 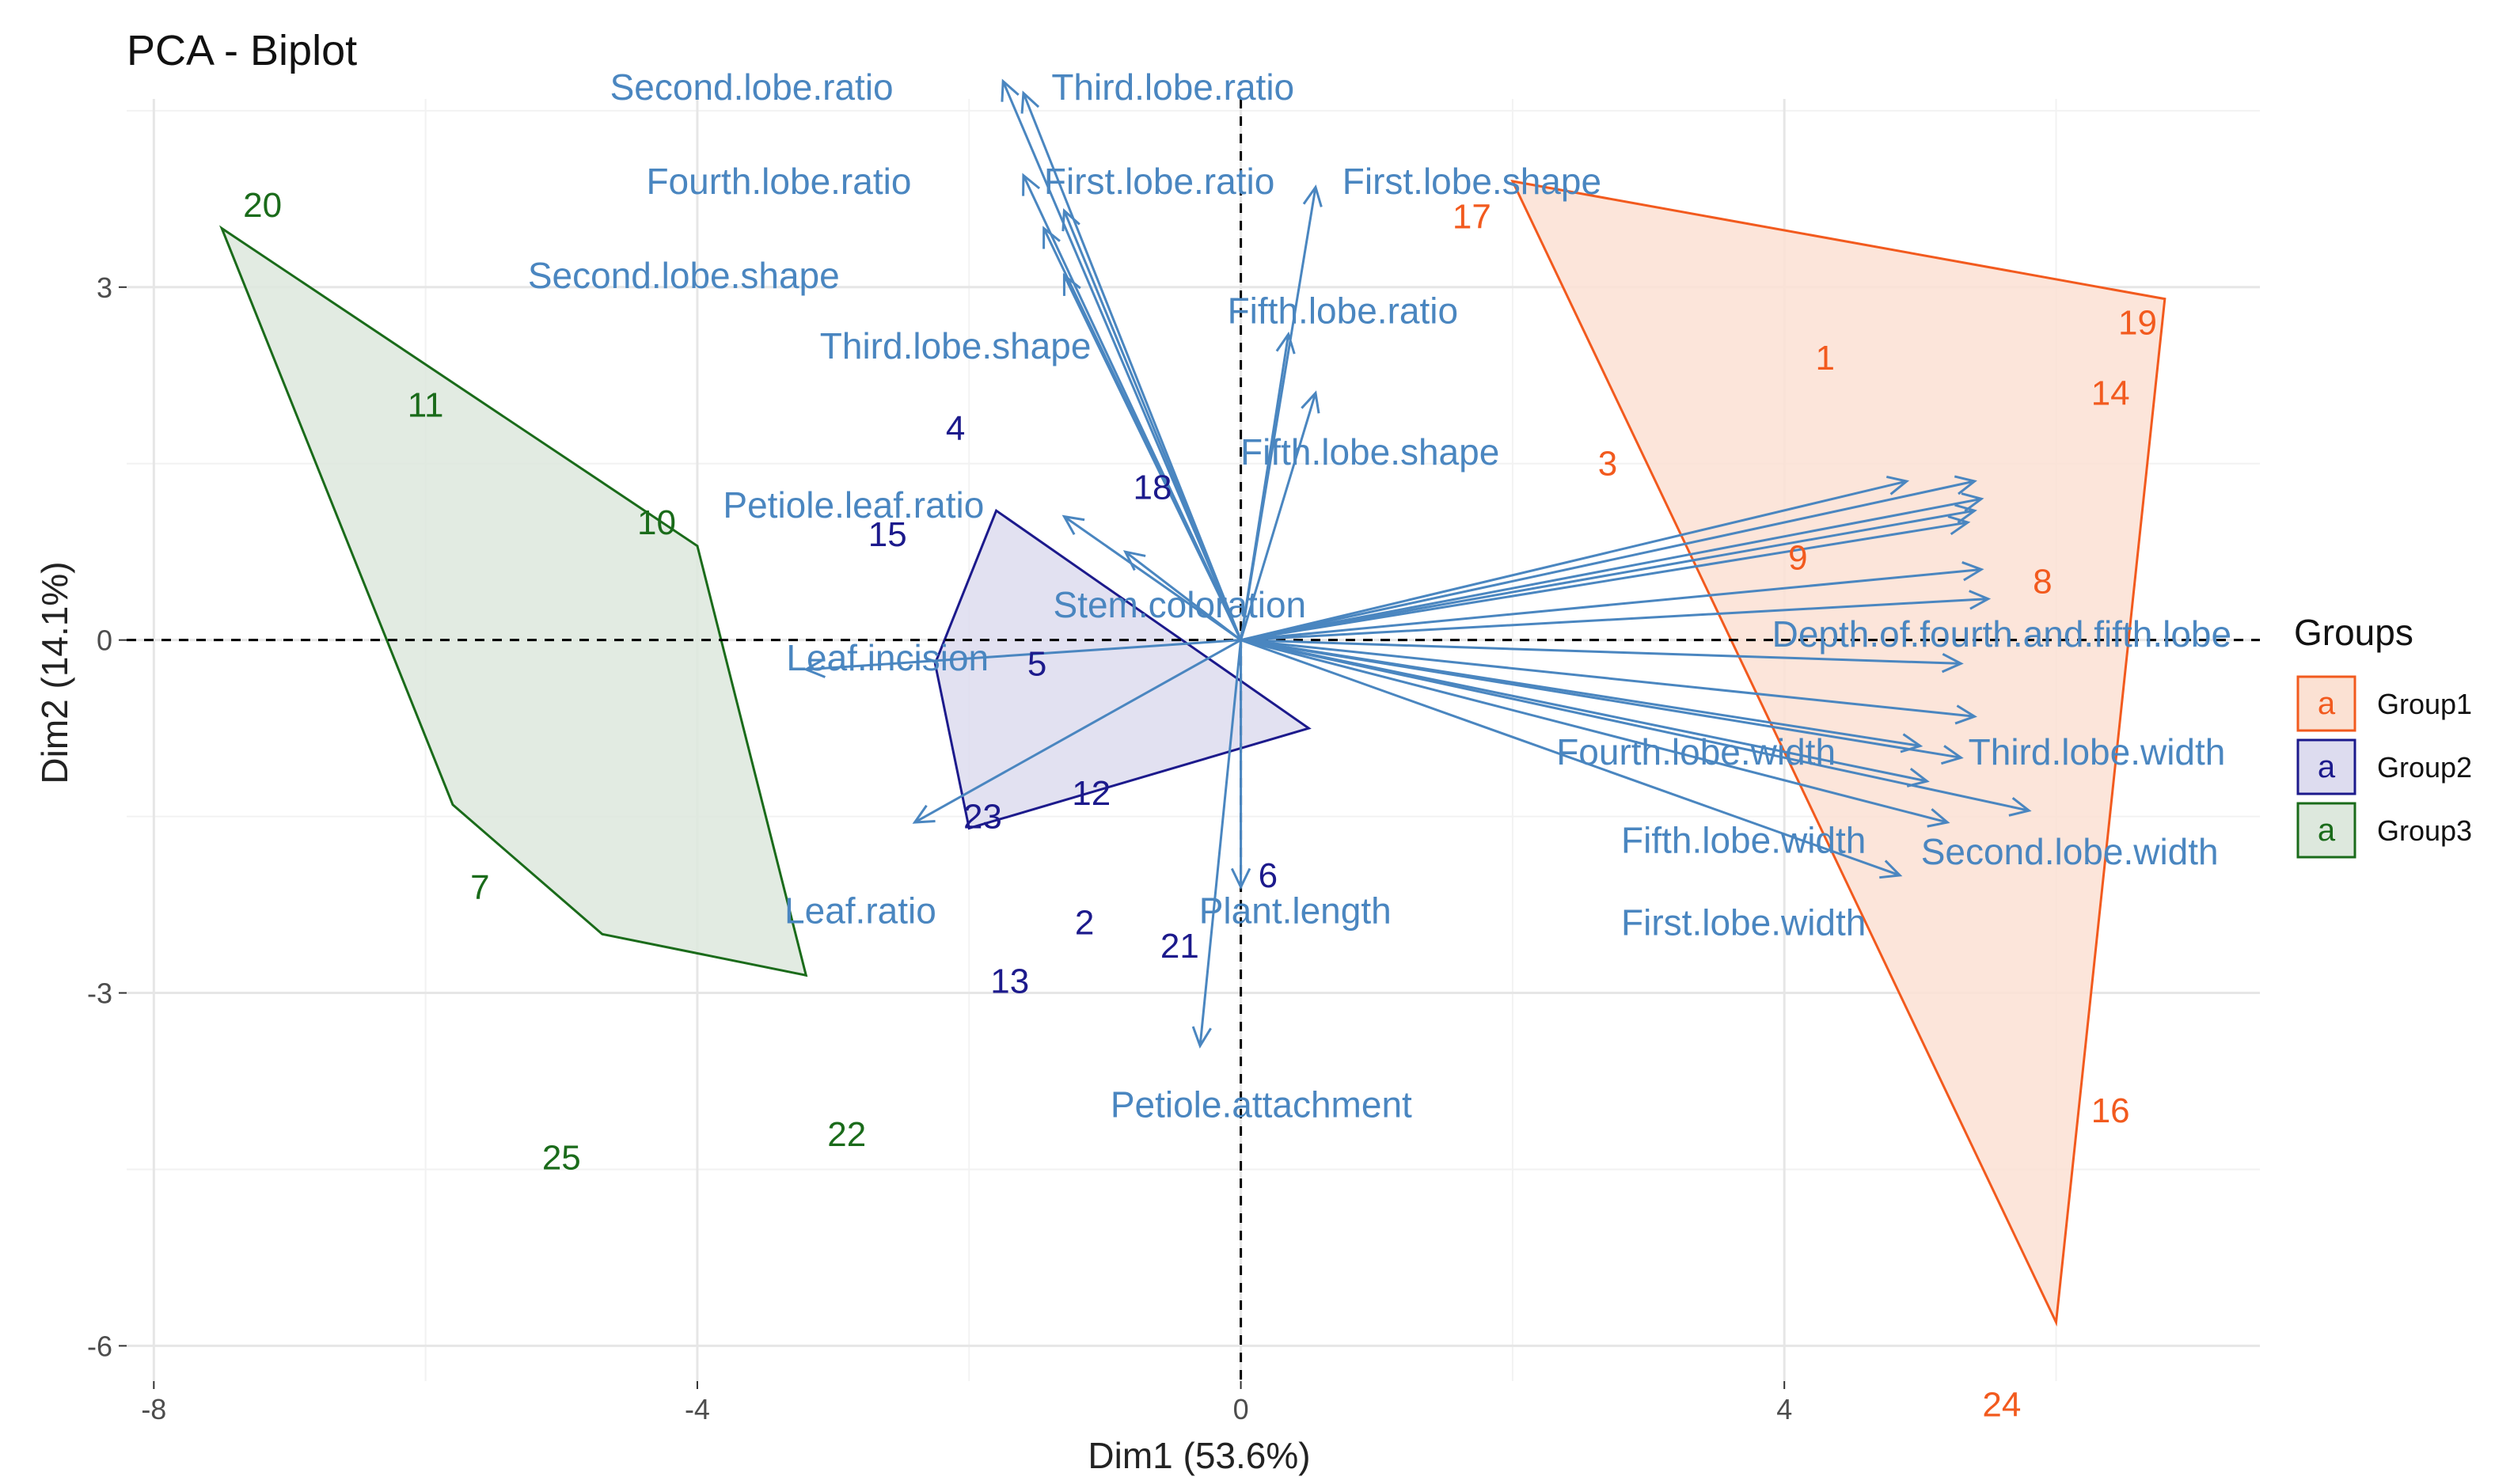 What do you see at coordinates (1009, 981) in the screenshot?
I see `point-label: 13` at bounding box center [1009, 981].